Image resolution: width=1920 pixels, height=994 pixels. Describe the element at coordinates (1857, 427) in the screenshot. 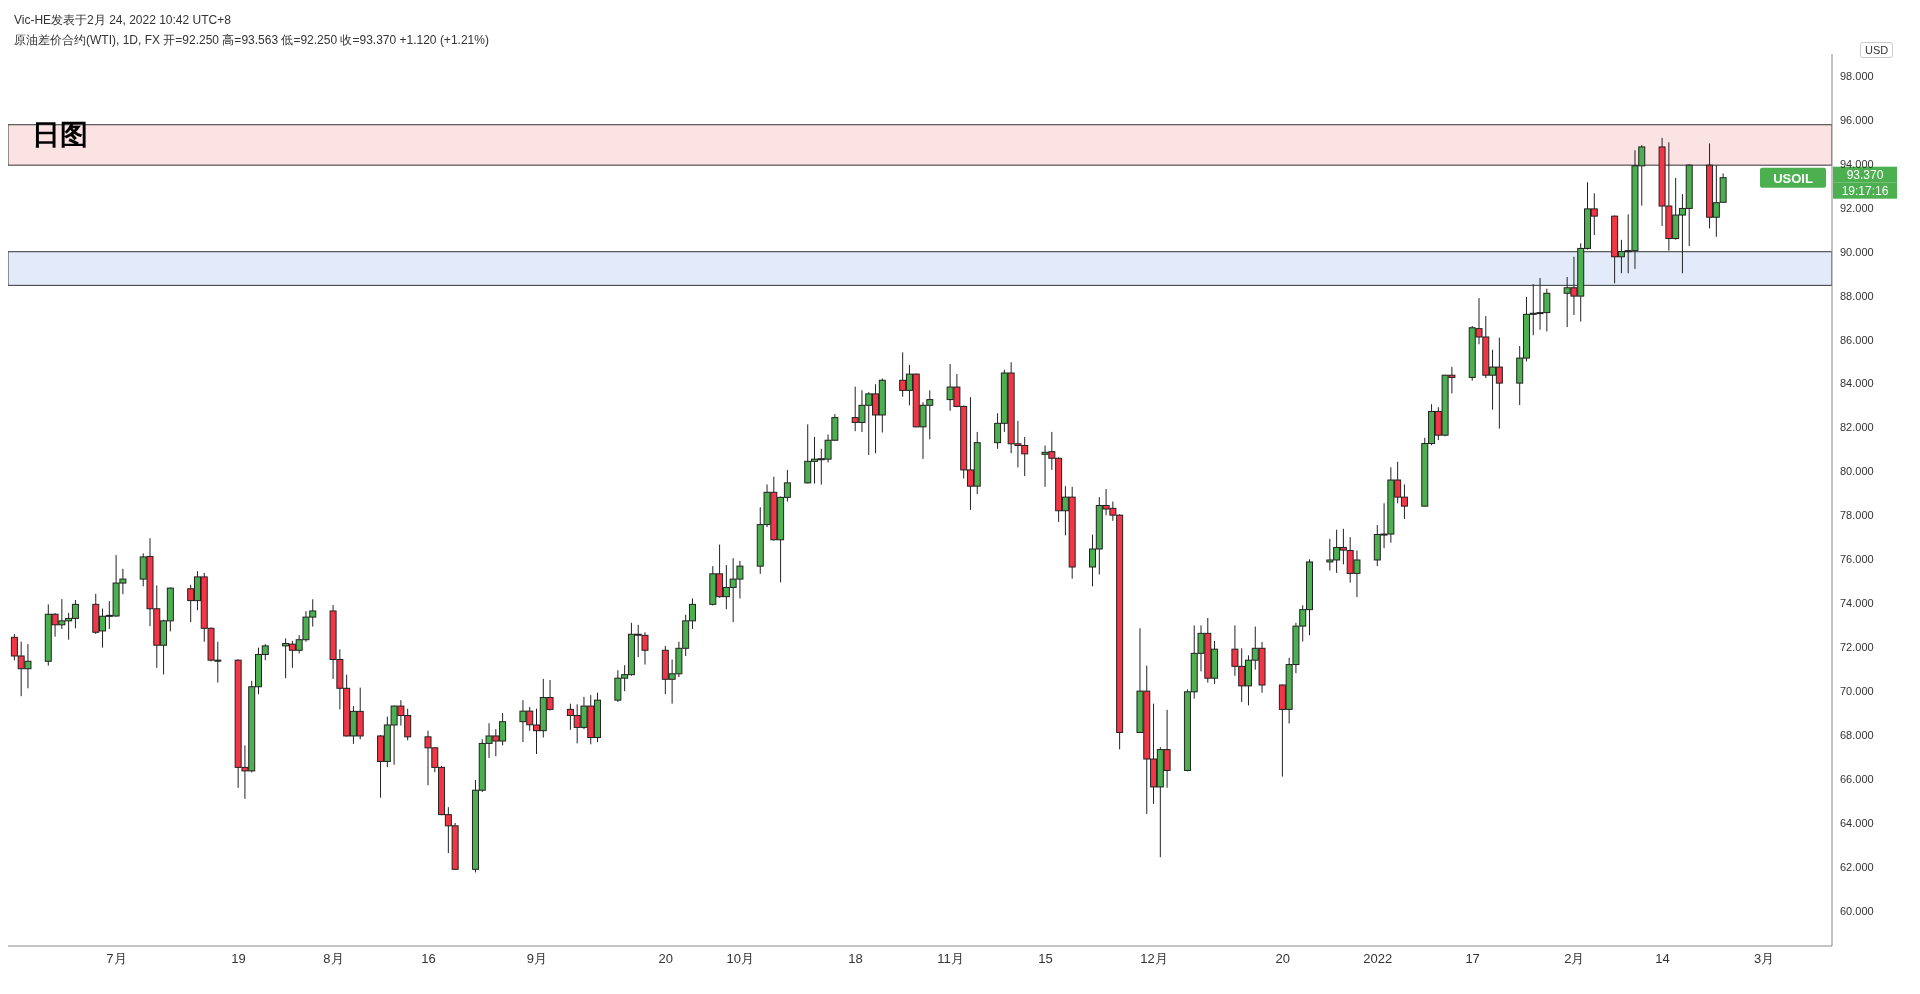

I see `y-tick-label: 82.000` at that location.